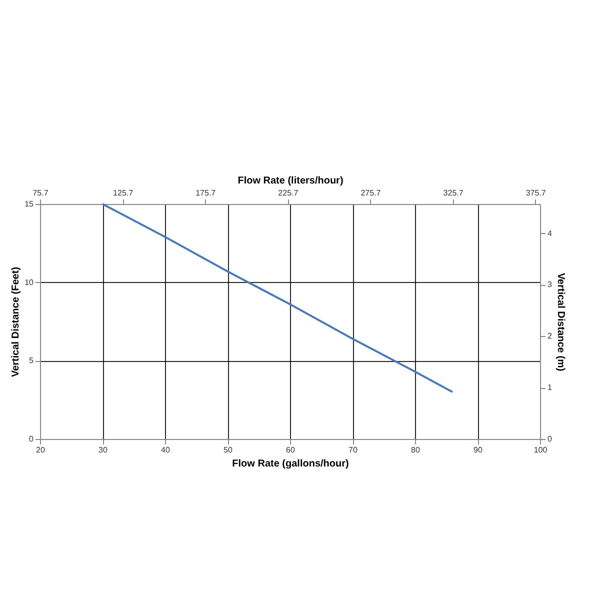 This screenshot has width=600, height=600. What do you see at coordinates (29, 282) in the screenshot?
I see `y-tick-label: 10` at bounding box center [29, 282].